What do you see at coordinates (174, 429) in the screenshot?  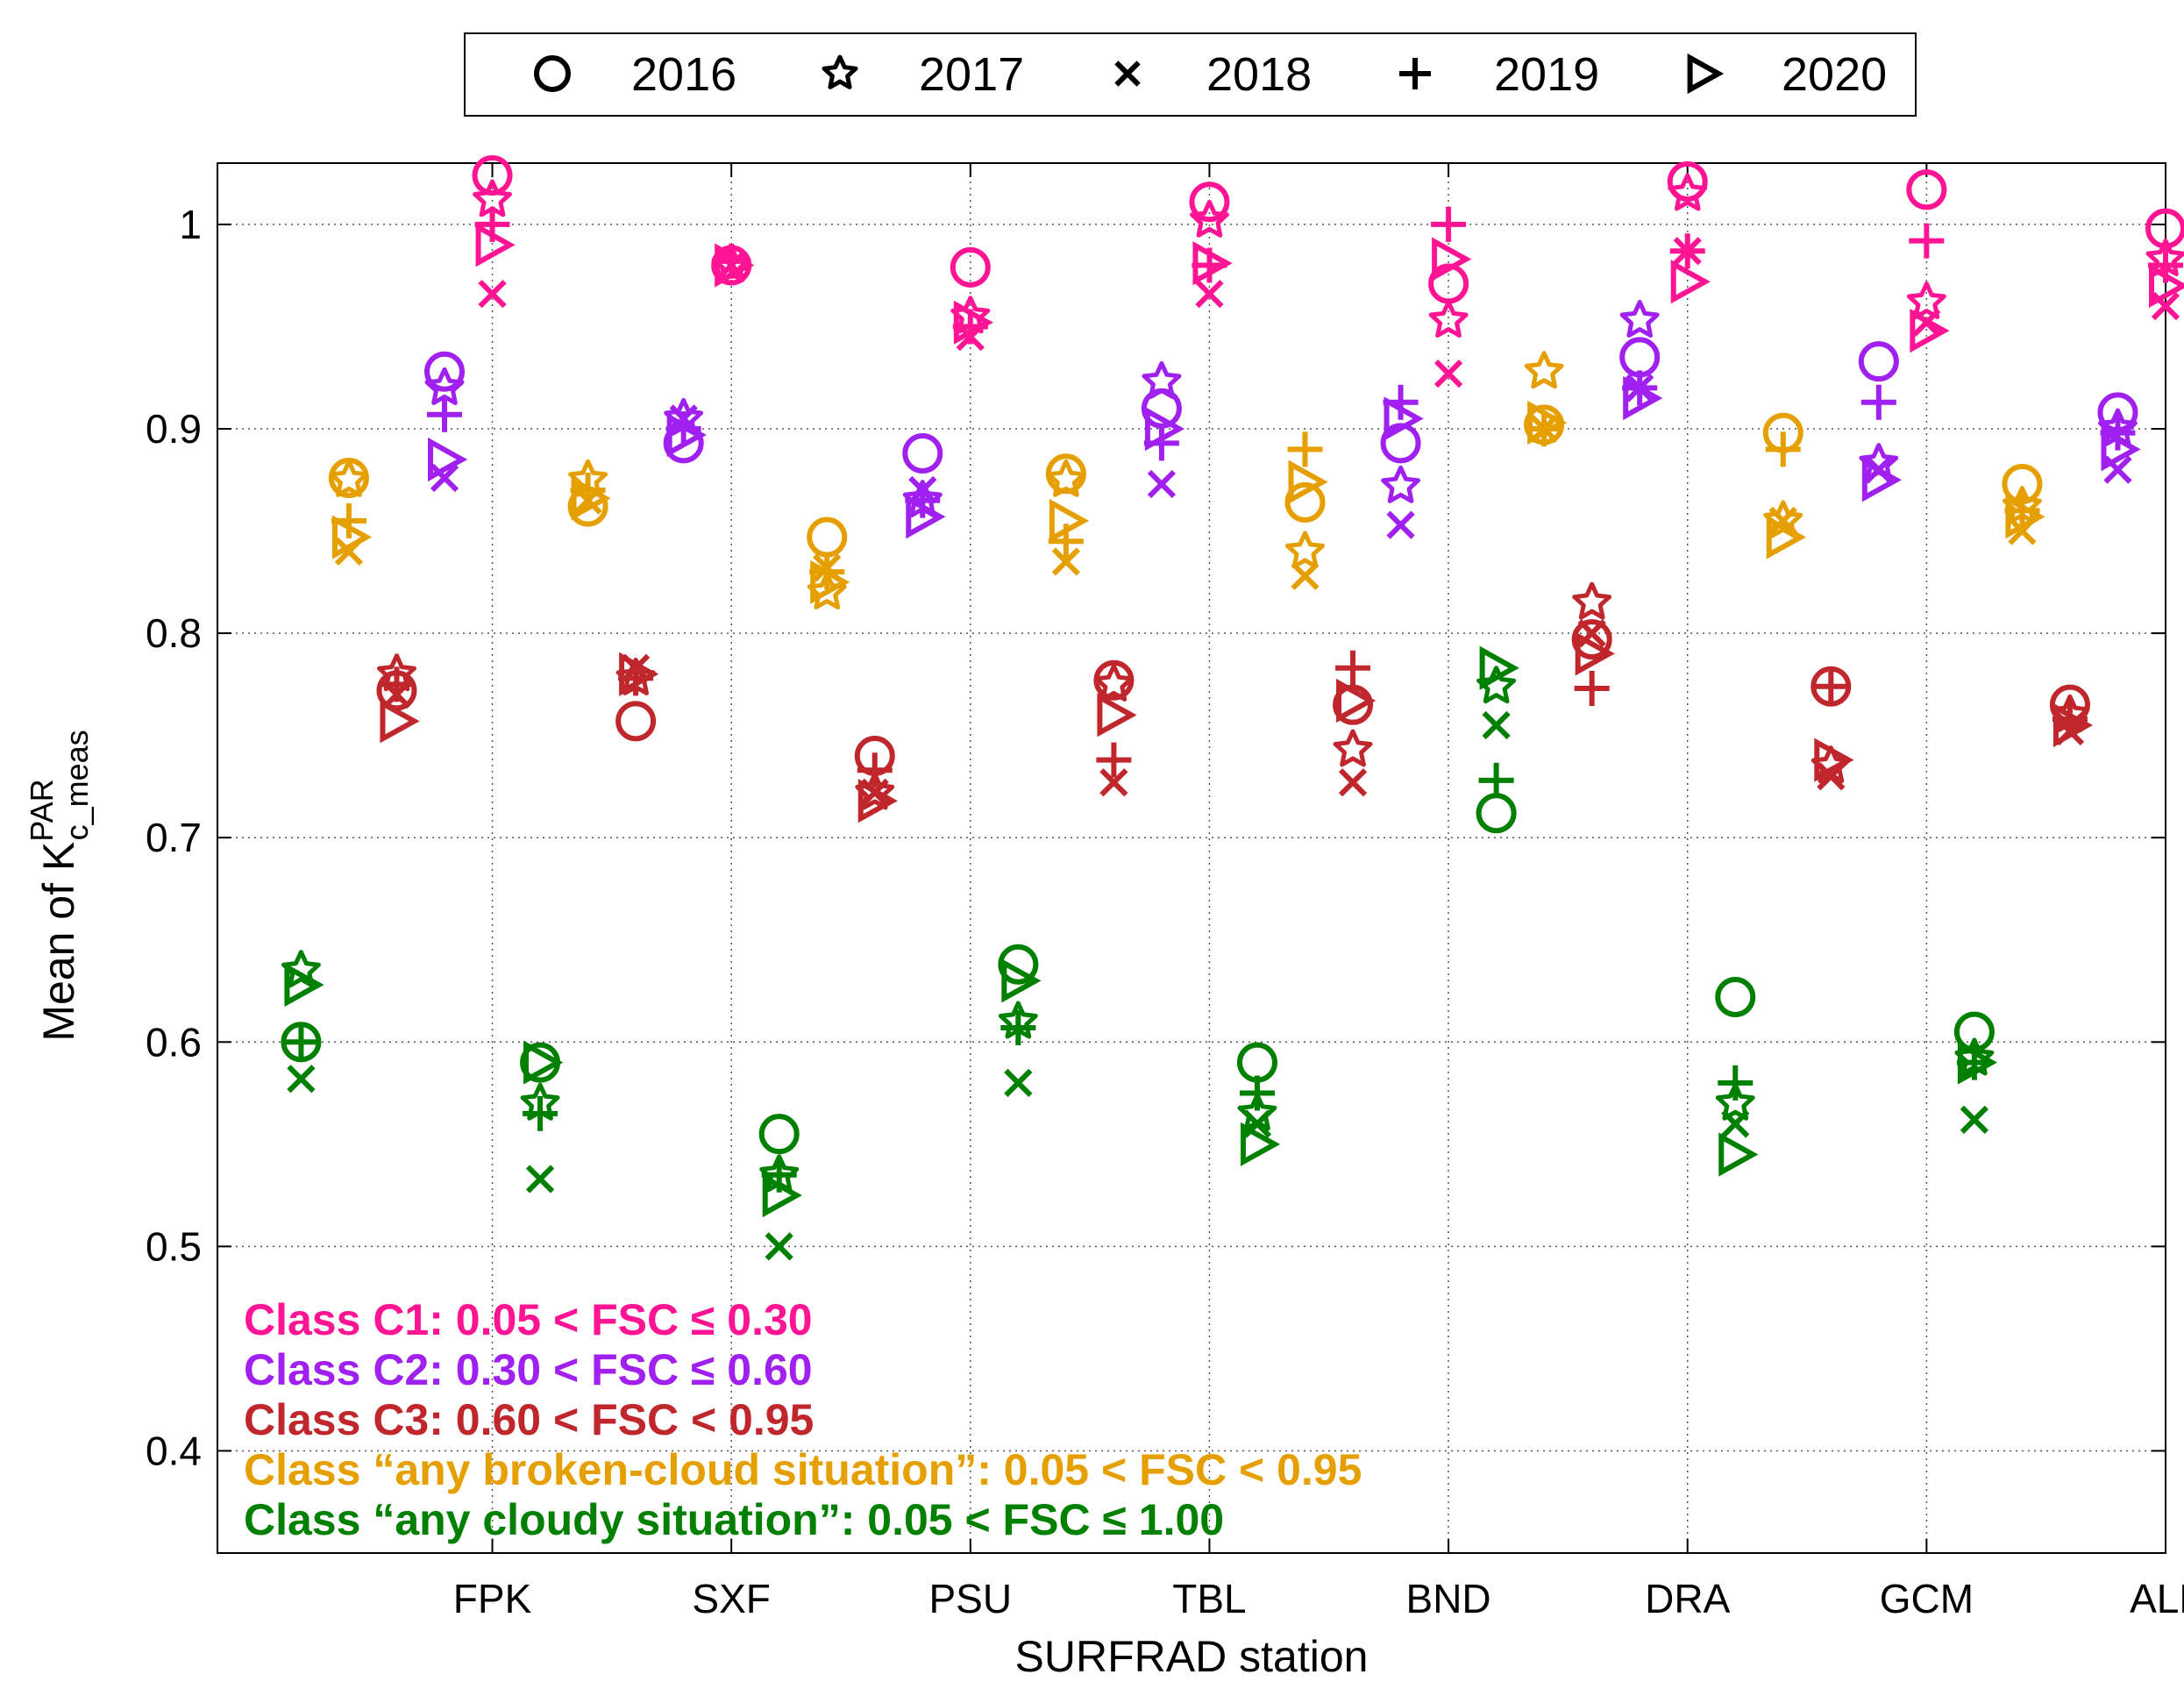 I see `y-tick-label: 0.9` at bounding box center [174, 429].